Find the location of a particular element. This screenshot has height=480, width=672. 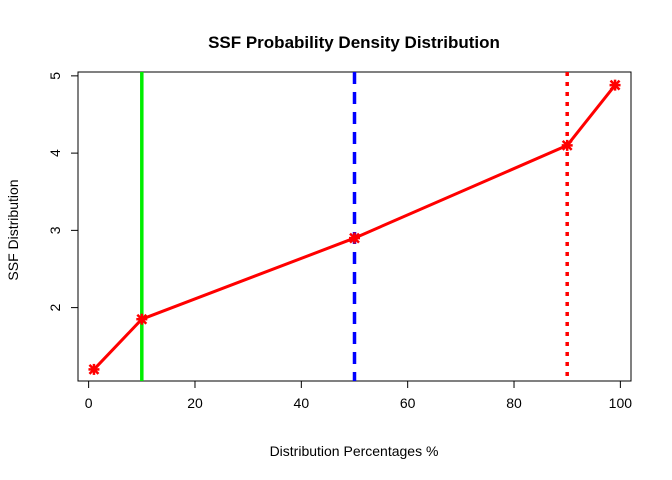

x-axis: 0 20 40 60 80 100 is located at coordinates (359, 395).